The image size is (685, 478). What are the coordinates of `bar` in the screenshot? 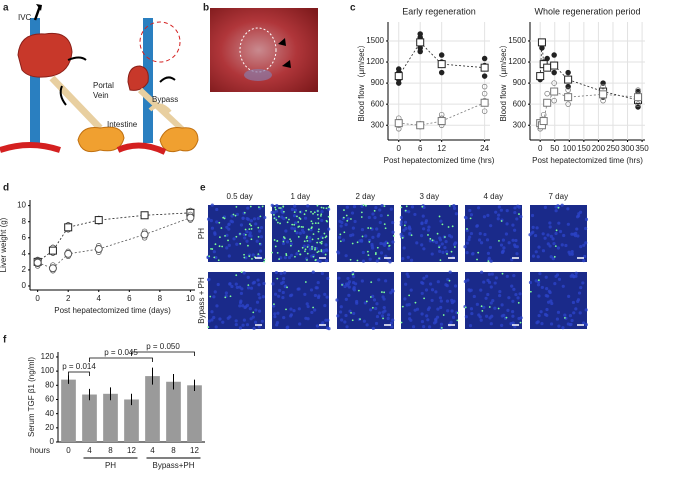 It's located at (68, 410).